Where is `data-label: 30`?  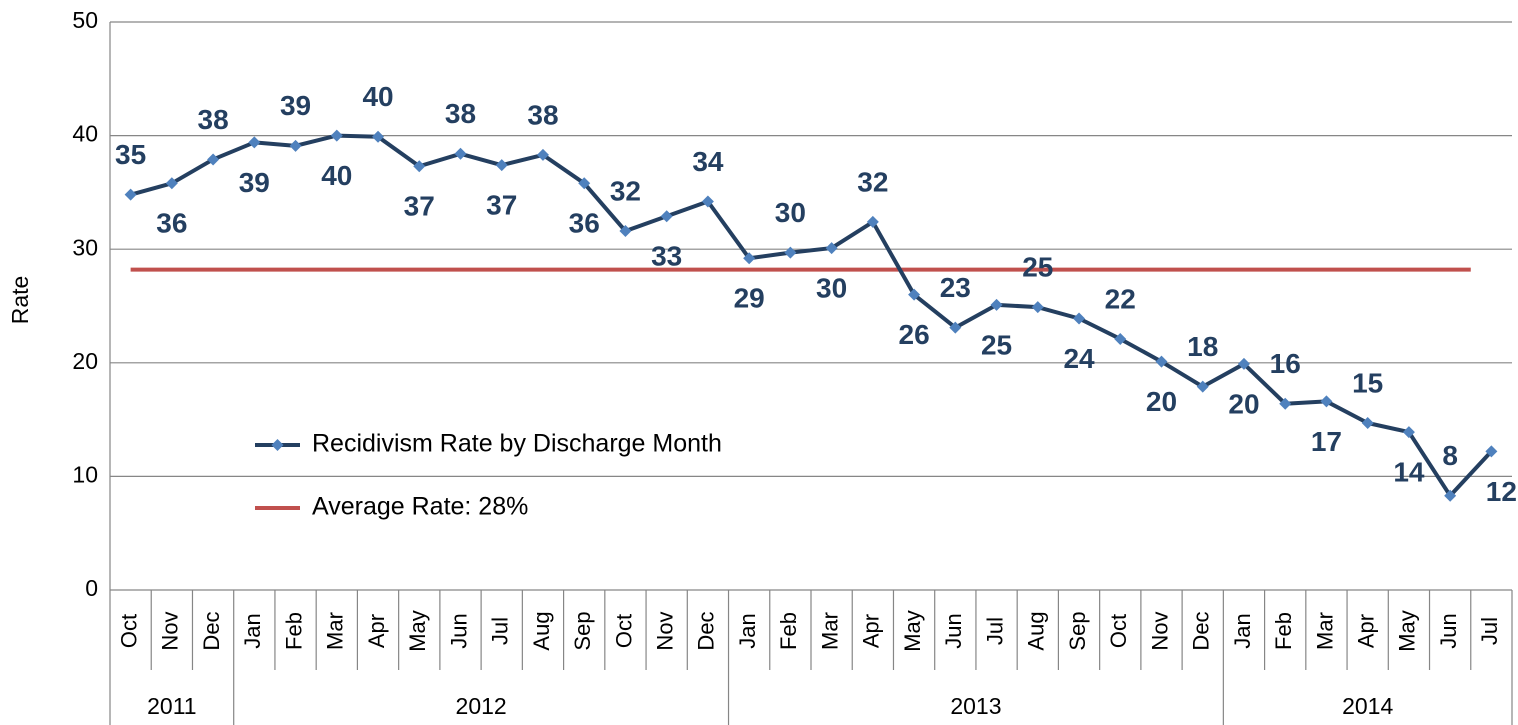 data-label: 30 is located at coordinates (790, 212).